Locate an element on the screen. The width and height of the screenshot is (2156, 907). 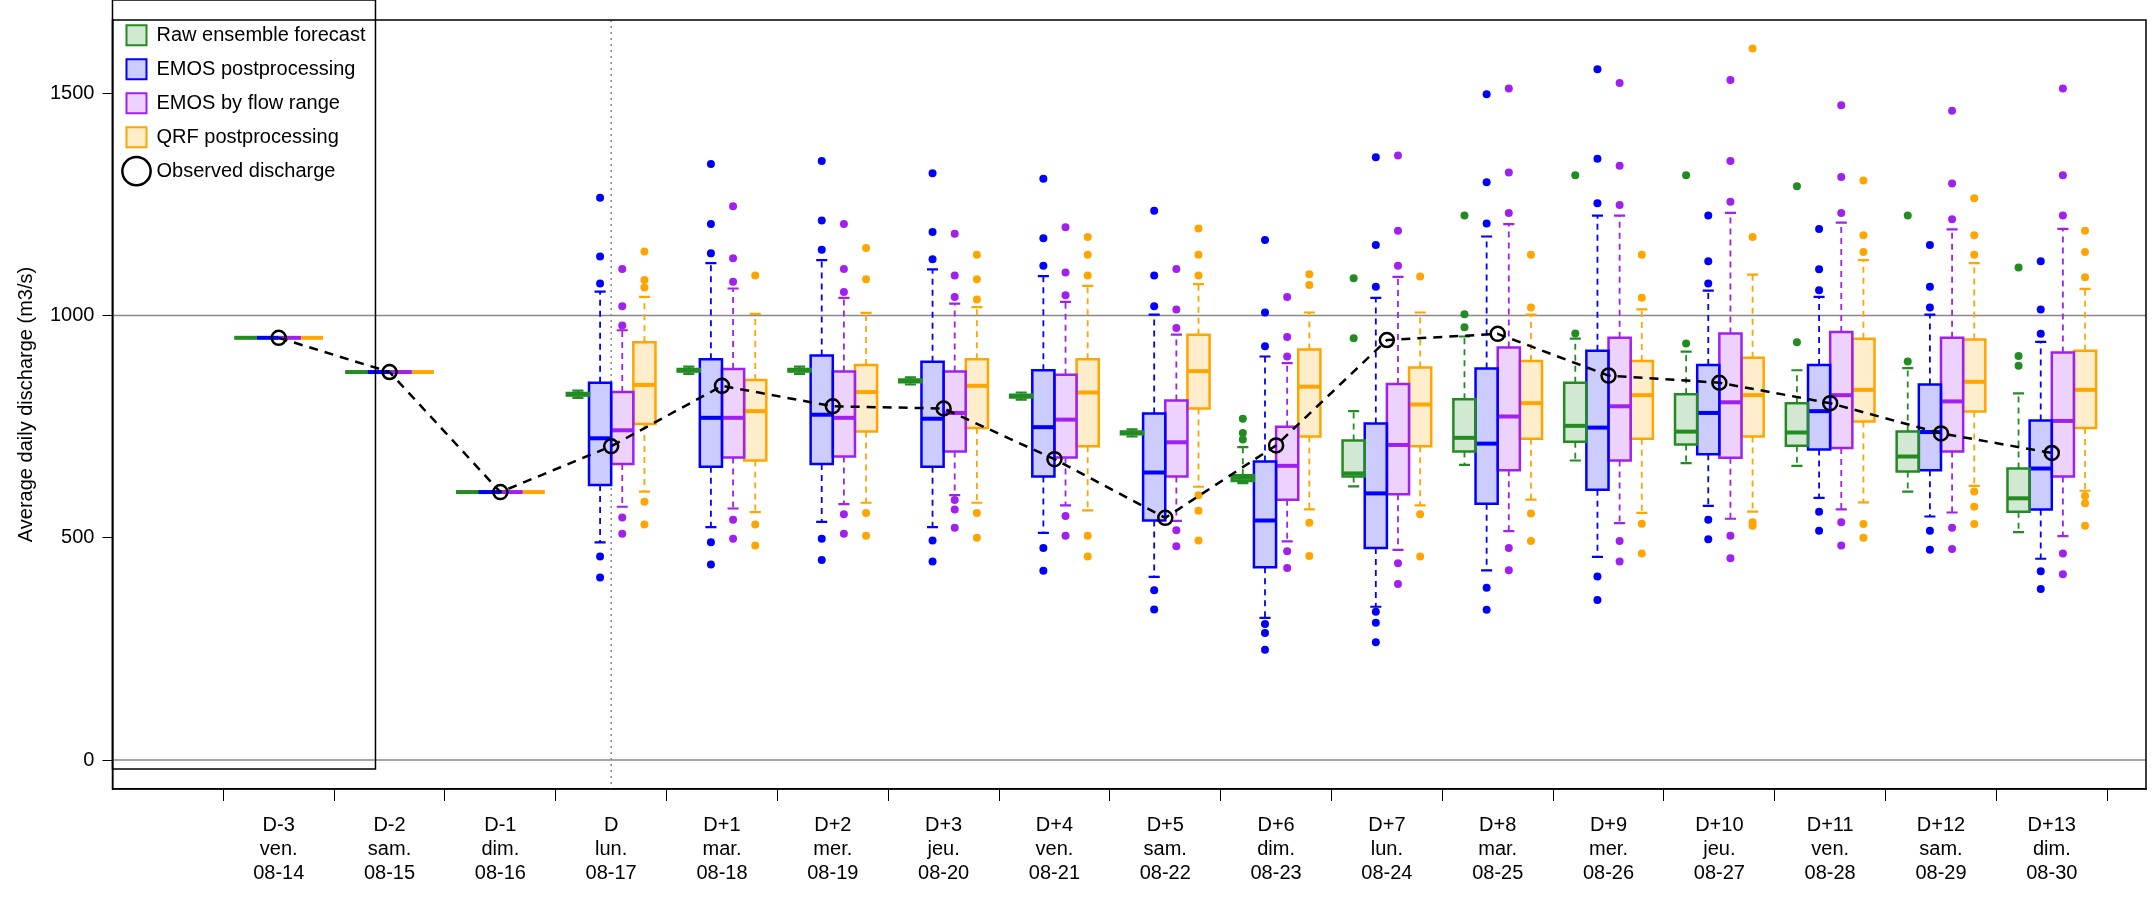
x-tick-label: D+7 lun. 08-24 is located at coordinates (1387, 847).